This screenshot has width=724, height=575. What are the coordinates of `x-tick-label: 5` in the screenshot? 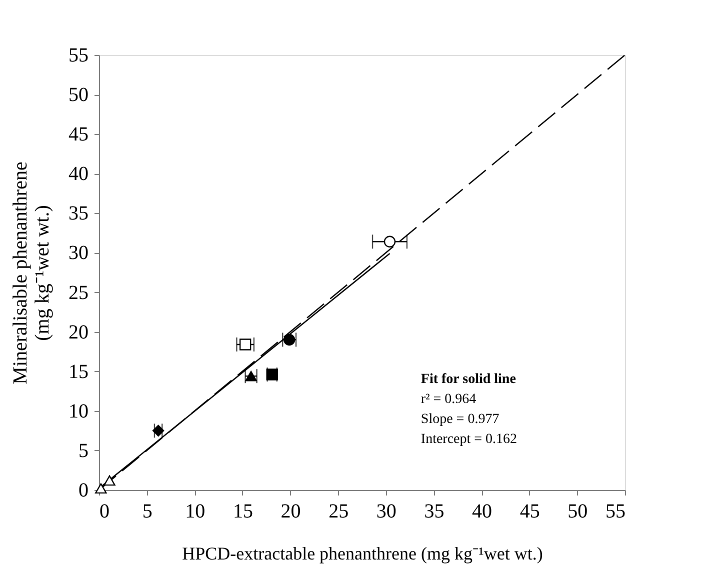 It's located at (147, 511).